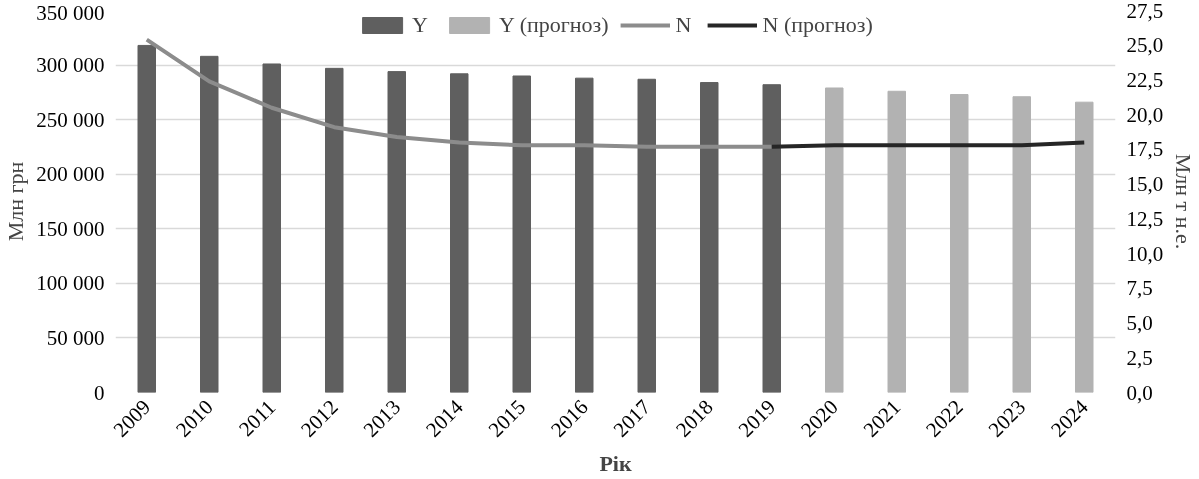 This screenshot has height=479, width=1199. Describe the element at coordinates (1145, 149) in the screenshot. I see `y2-tick-label: 17,5` at that location.